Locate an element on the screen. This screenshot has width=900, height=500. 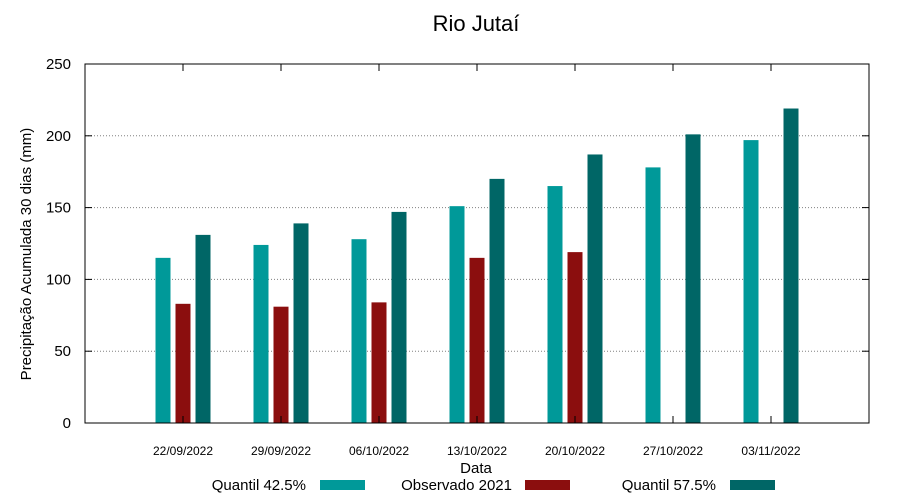
legend-label: Quantil 57.5% is located at coordinates (669, 485).